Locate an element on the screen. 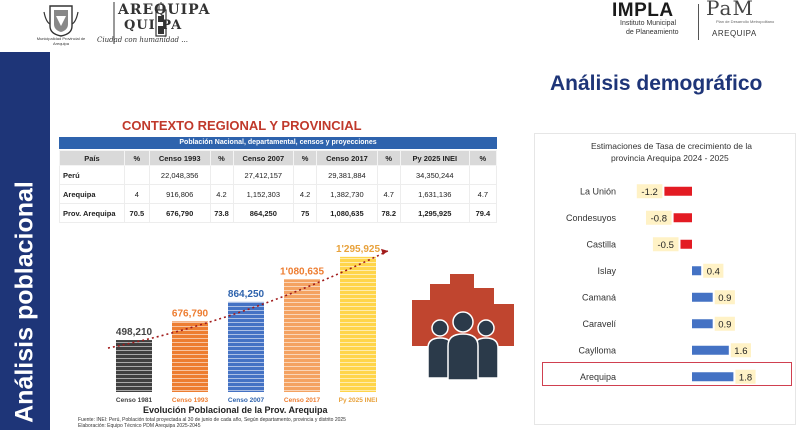 The image size is (800, 430). arequipa-logo-line1: AREQUIPA is located at coordinates (164, 10).